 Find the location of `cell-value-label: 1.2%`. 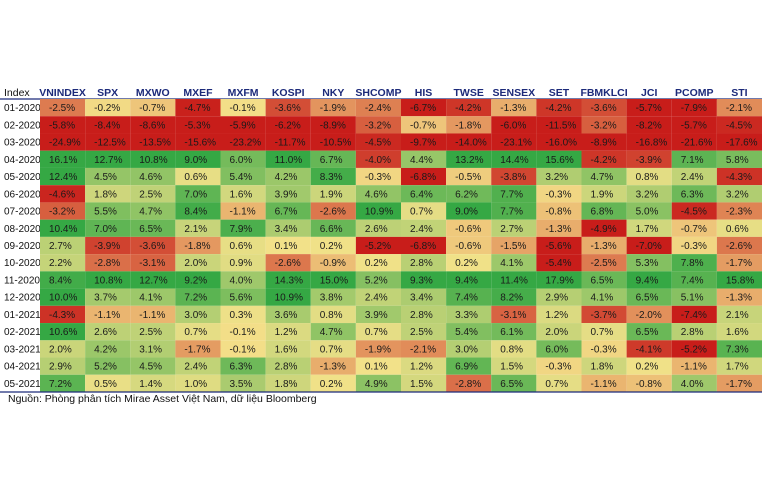

cell-value-label: 1.2% is located at coordinates (421, 367).